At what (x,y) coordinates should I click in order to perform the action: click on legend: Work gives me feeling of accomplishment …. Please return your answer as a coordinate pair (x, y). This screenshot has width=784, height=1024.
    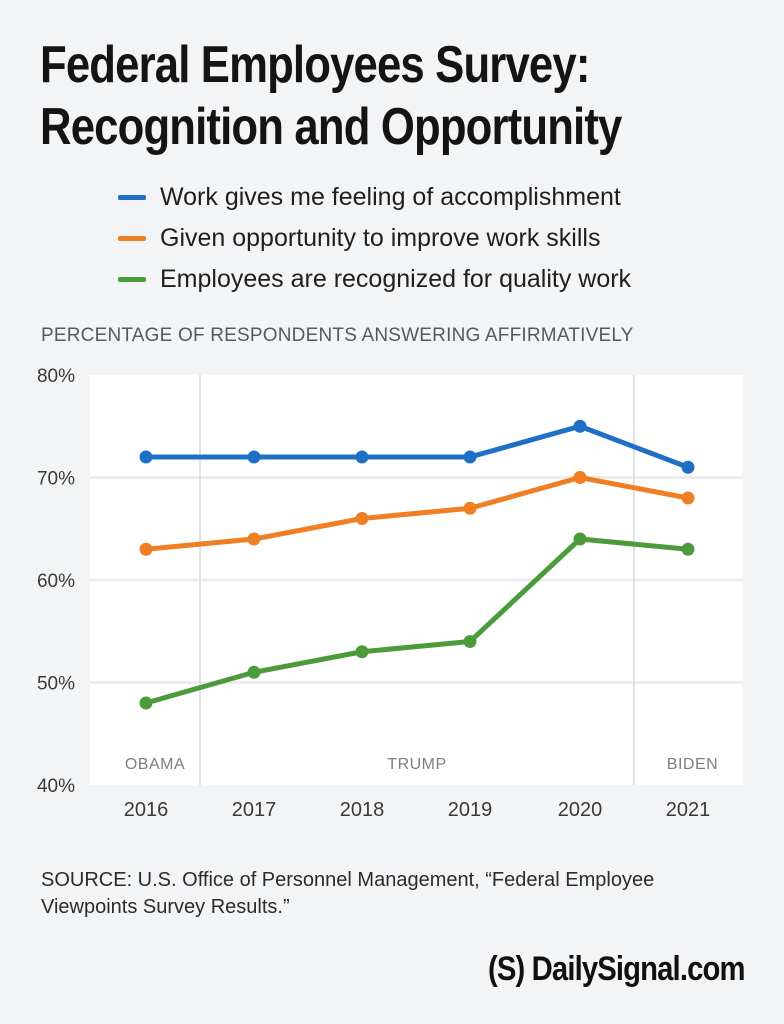
    Looking at the image, I should click on (374, 238).